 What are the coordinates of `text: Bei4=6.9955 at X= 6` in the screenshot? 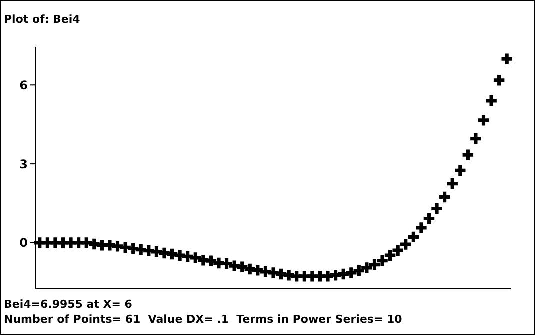 It's located at (69, 304).